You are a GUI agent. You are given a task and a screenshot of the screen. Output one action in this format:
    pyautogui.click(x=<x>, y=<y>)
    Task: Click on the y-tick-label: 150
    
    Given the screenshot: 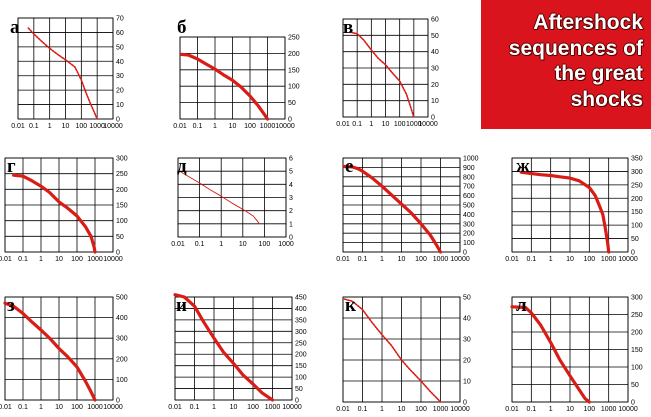 What is the action you would take?
    pyautogui.click(x=122, y=206)
    